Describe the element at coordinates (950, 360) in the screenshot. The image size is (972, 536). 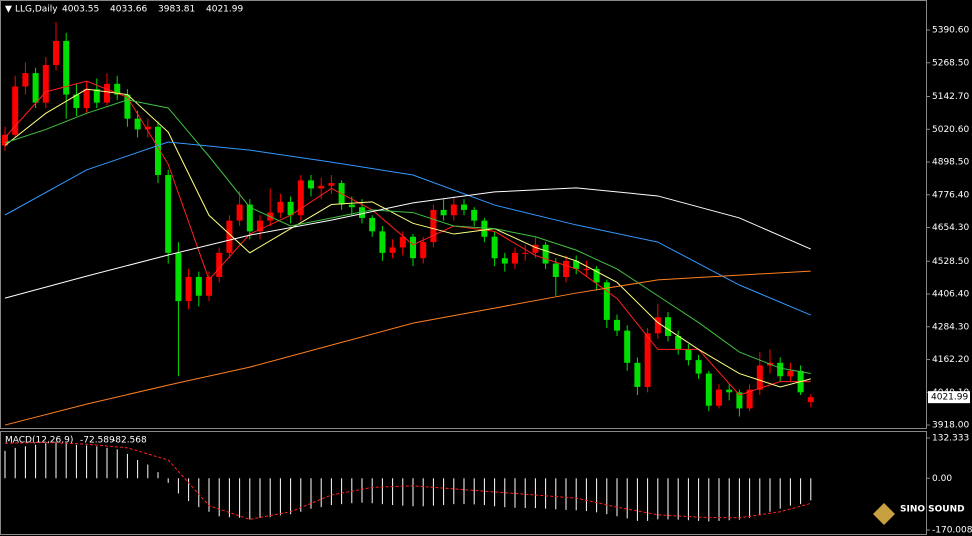
I see `y-tick-label: 4162.20` at that location.